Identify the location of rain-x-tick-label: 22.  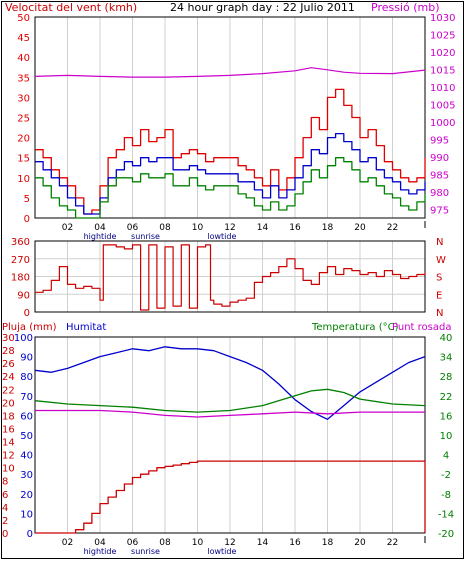
(392, 543).